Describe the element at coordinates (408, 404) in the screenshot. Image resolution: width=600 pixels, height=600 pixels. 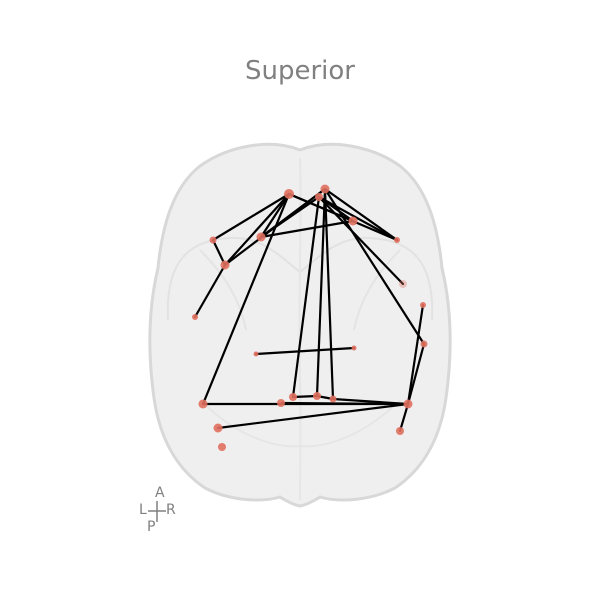
I see `node-n19` at that location.